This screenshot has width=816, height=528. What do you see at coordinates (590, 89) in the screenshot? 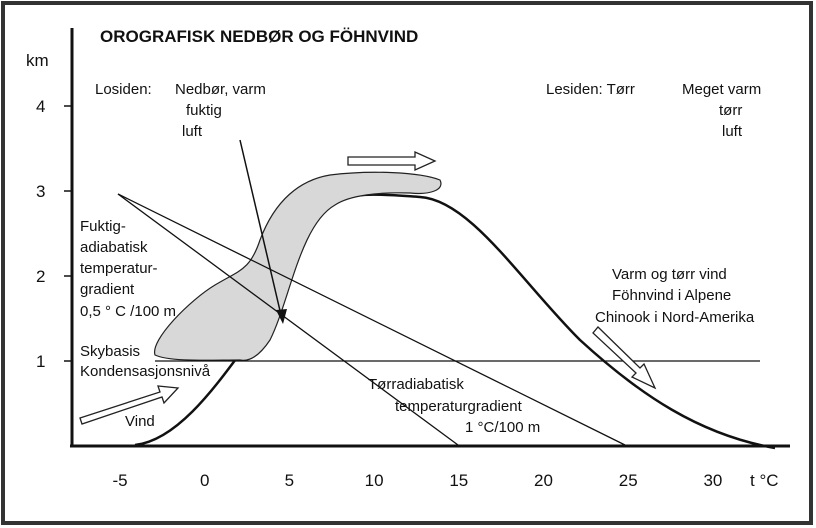
I see `leeward-label: Lesiden: Tørr` at bounding box center [590, 89].